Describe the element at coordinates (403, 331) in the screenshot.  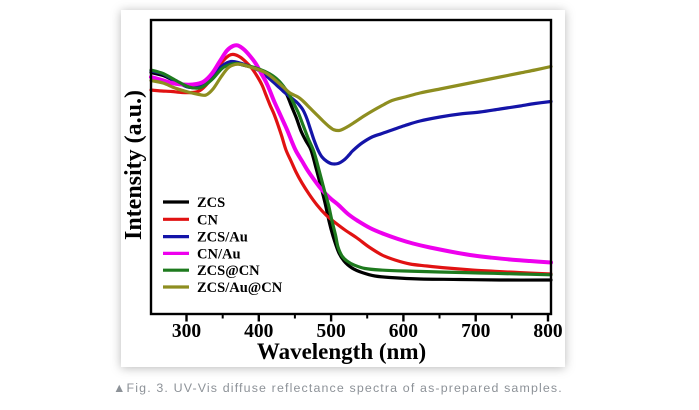
I see `svg-text: 600` at that location.